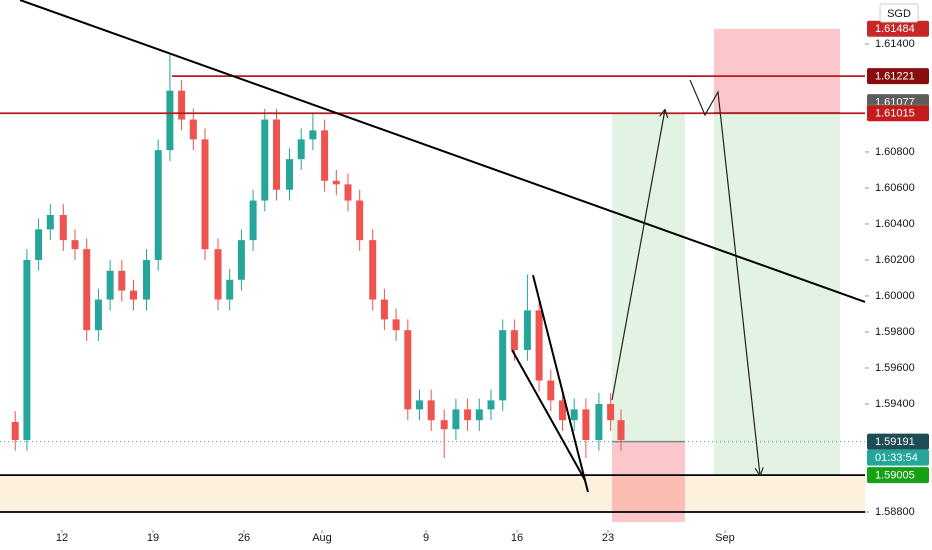 This screenshot has height=550, width=932. Describe the element at coordinates (895, 475) in the screenshot. I see `price-badge-label: 1.59005` at that location.